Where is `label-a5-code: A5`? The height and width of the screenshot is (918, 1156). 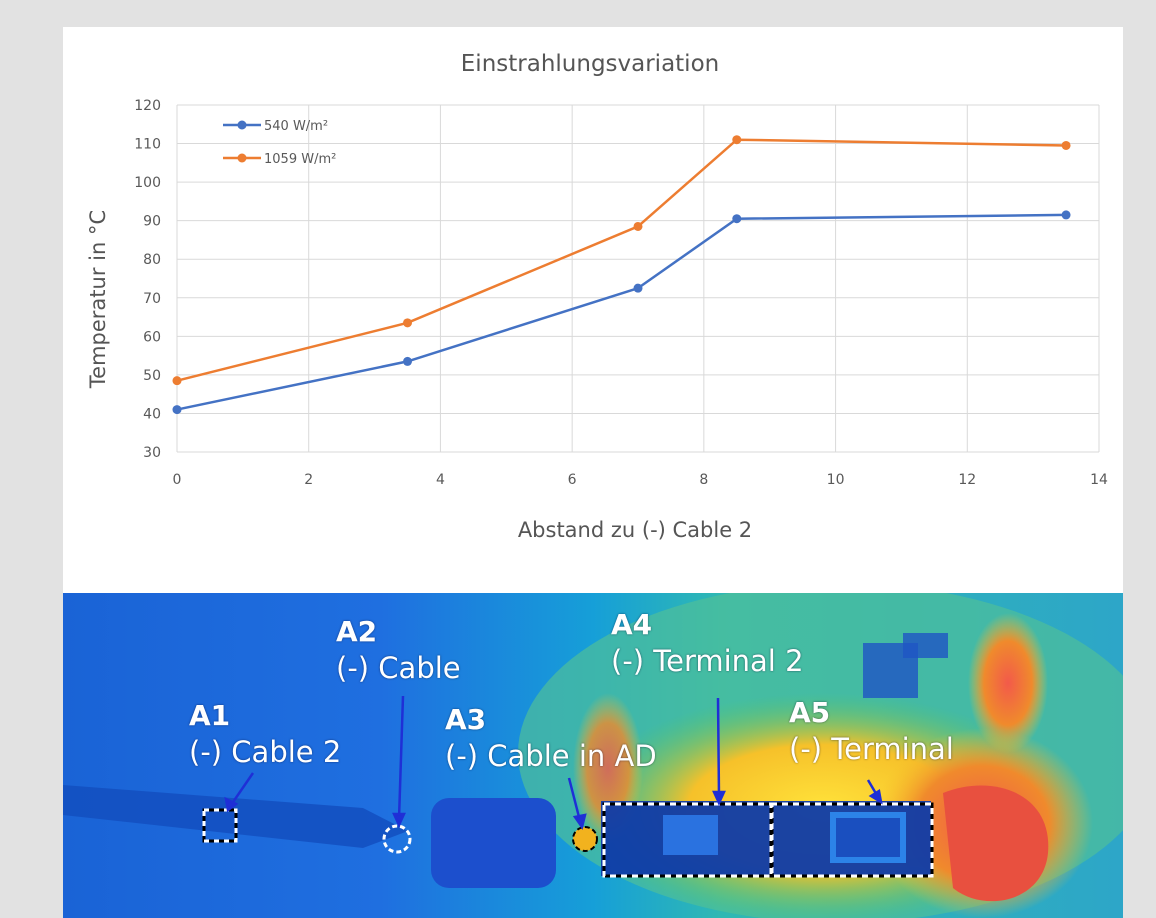 label-a5-code: A5 is located at coordinates (810, 712).